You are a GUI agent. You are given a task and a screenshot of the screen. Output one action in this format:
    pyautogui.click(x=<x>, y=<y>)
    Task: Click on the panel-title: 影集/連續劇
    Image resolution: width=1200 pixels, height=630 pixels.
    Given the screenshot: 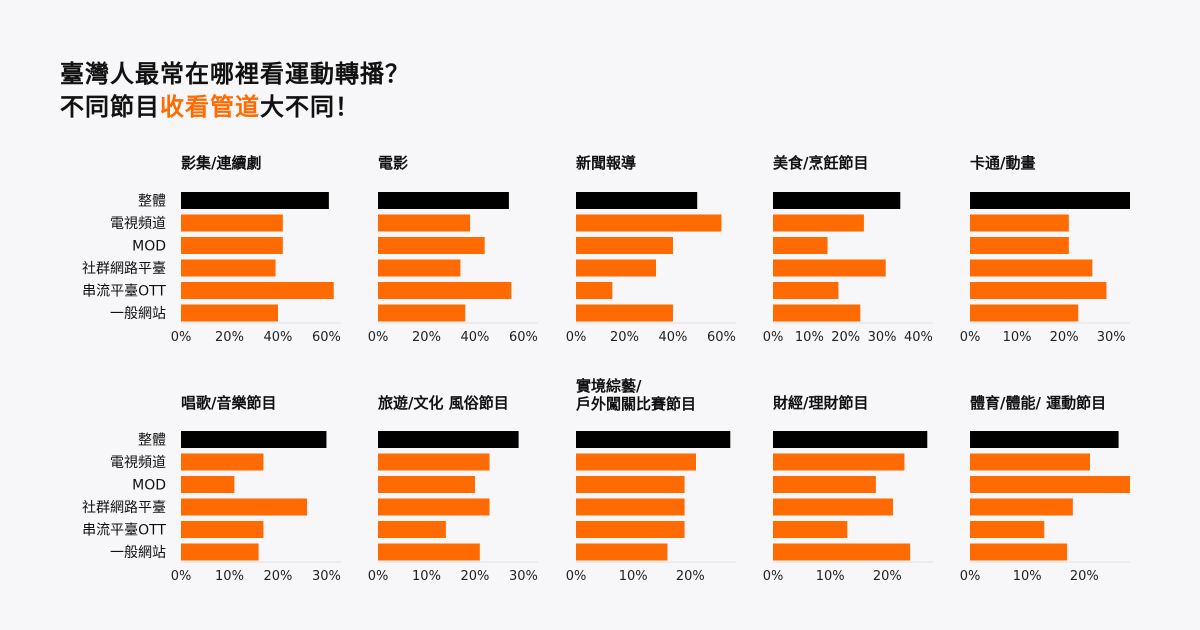 What is the action you would take?
    pyautogui.click(x=221, y=163)
    